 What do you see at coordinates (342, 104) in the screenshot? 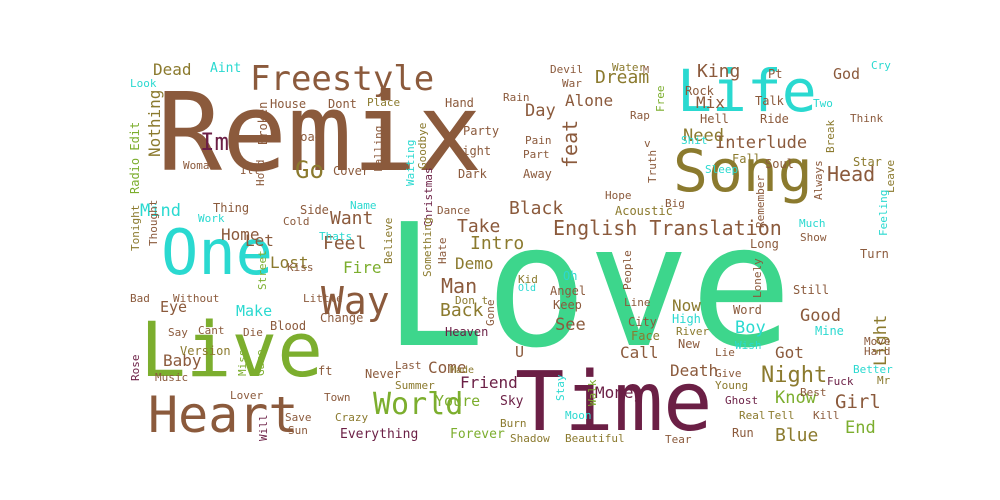
I see `cloud-word: Dont` at bounding box center [342, 104].